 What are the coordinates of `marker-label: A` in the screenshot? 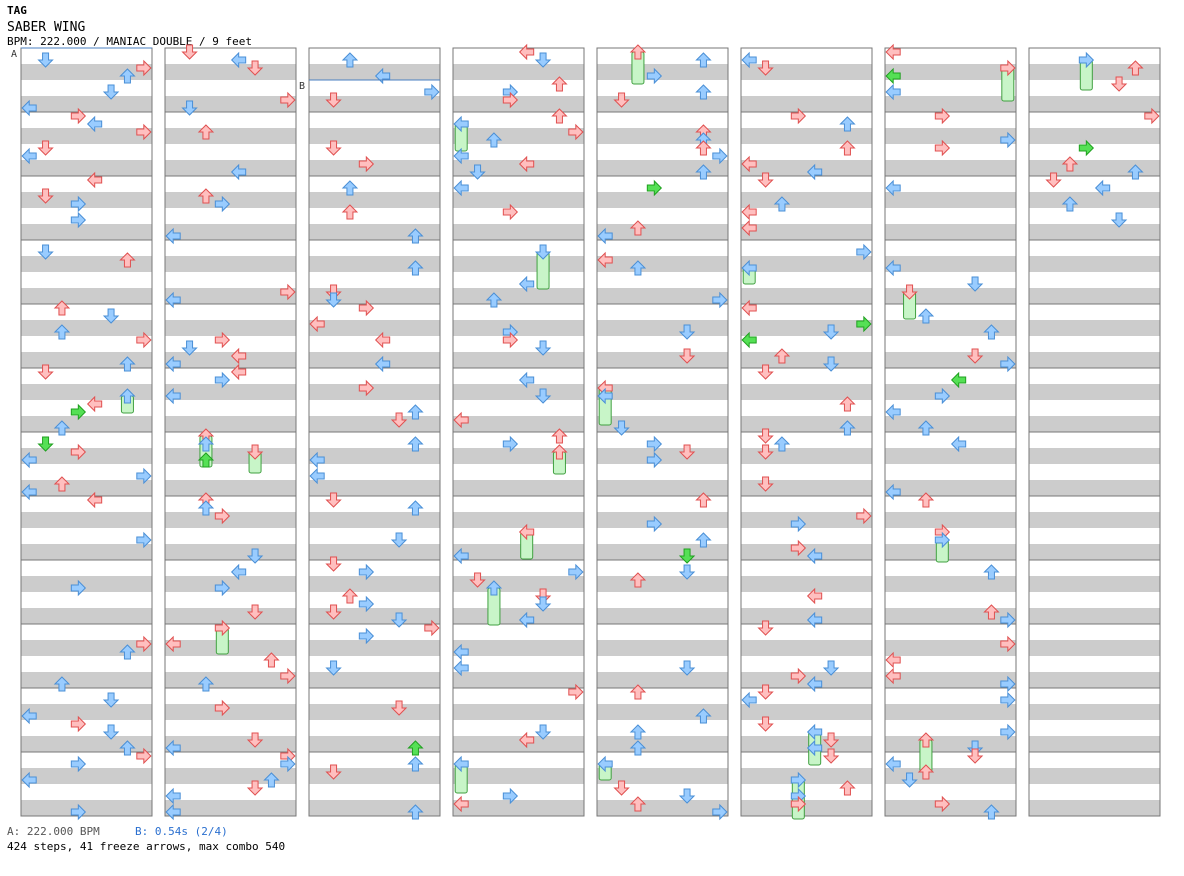 It's located at (14, 54).